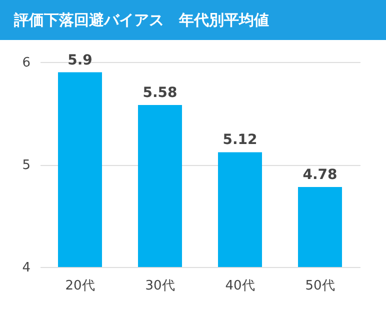  Describe the element at coordinates (80, 60) in the screenshot. I see `data-label: 5.9` at that location.